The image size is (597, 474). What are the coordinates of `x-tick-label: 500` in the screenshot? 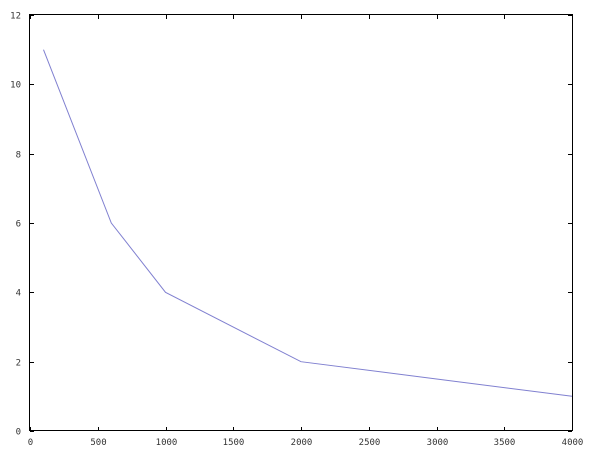 It's located at (98, 443).